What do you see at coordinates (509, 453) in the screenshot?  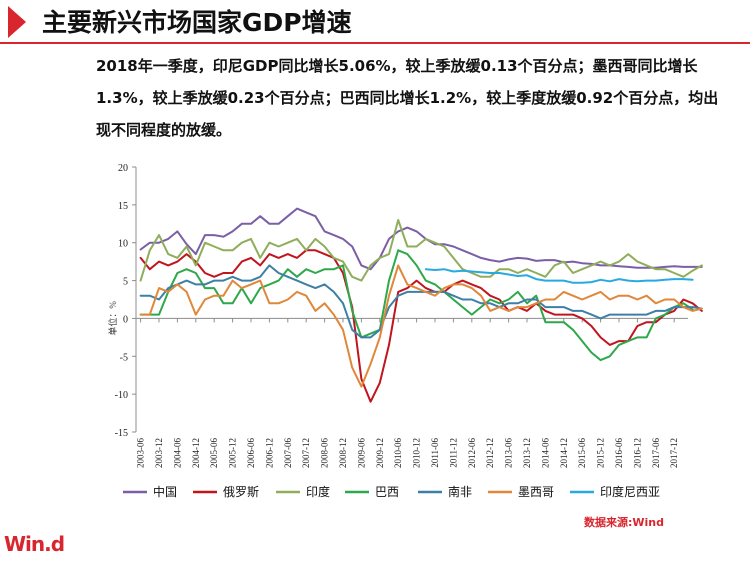 I see `x-tick-label: 2013-06` at bounding box center [509, 453].